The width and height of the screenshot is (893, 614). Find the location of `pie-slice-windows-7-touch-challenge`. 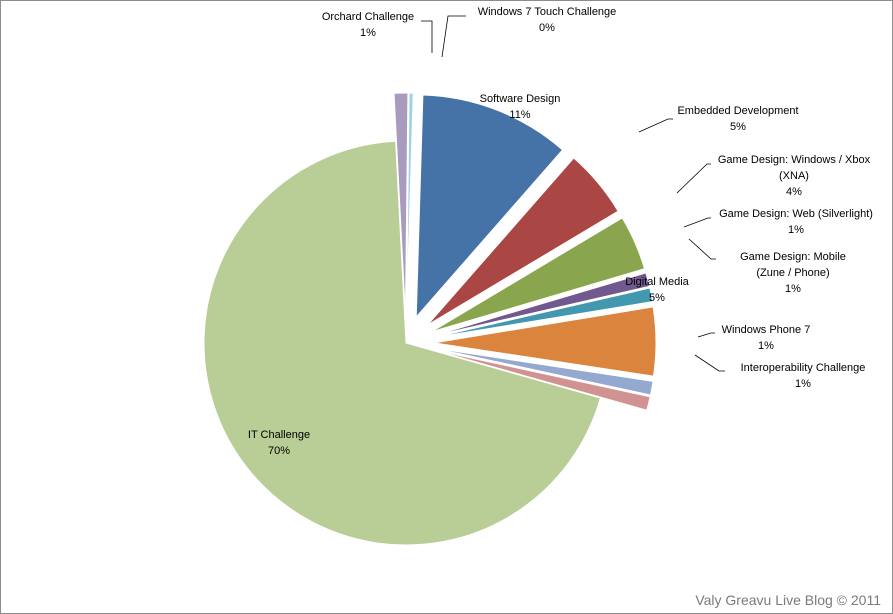

pie-slice-windows-7-touch-challenge is located at coordinates (410, 204).